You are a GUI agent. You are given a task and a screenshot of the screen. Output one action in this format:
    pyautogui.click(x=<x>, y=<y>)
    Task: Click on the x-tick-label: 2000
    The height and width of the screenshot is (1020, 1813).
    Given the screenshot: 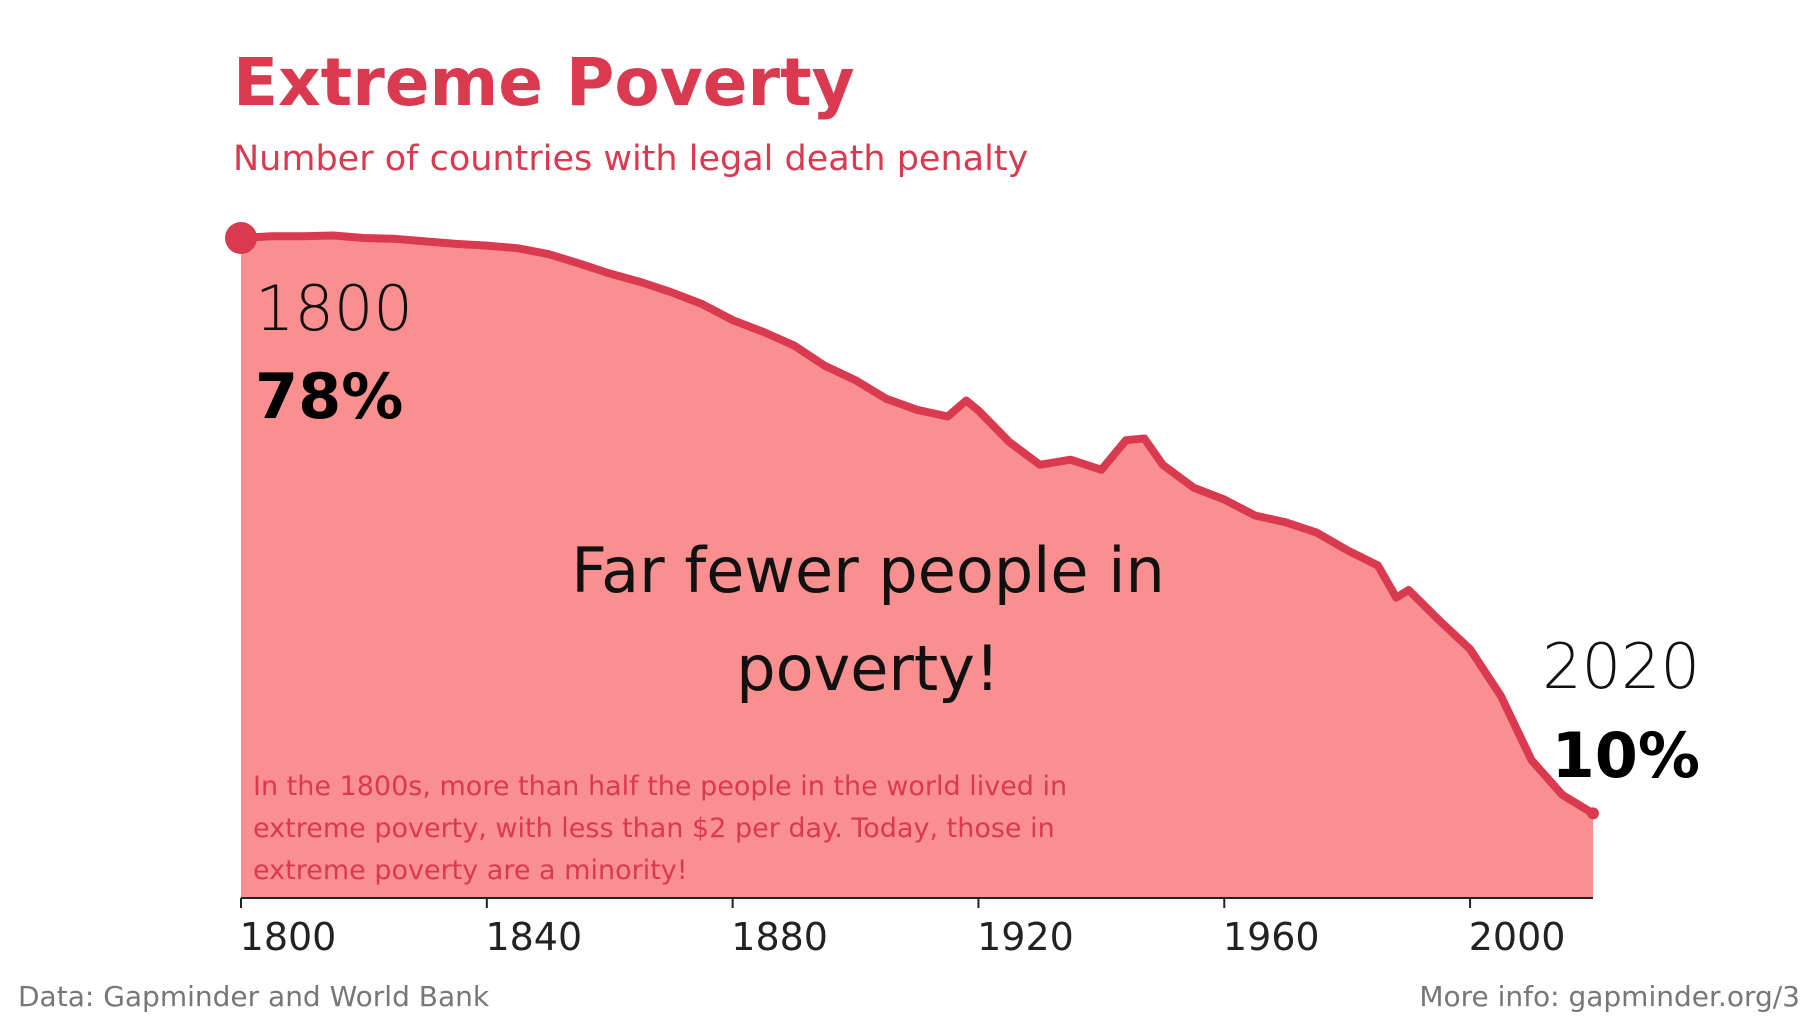 What is the action you would take?
    pyautogui.click(x=1517, y=937)
    